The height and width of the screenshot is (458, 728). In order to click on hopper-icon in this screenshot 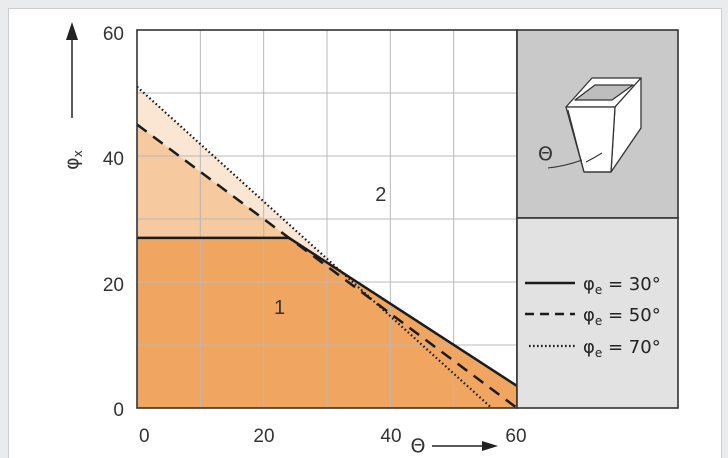, I will do `click(603, 125)`.